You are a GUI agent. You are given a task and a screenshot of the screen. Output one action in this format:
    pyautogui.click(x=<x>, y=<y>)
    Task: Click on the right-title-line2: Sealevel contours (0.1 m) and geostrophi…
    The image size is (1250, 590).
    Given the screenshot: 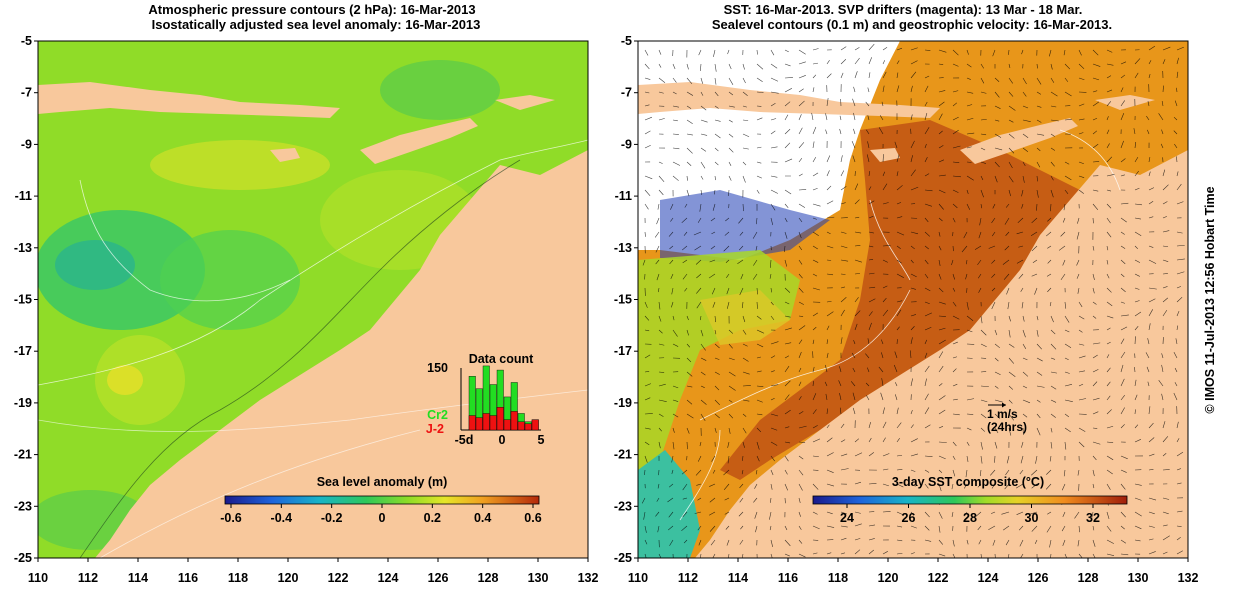 What is the action you would take?
    pyautogui.click(x=912, y=24)
    